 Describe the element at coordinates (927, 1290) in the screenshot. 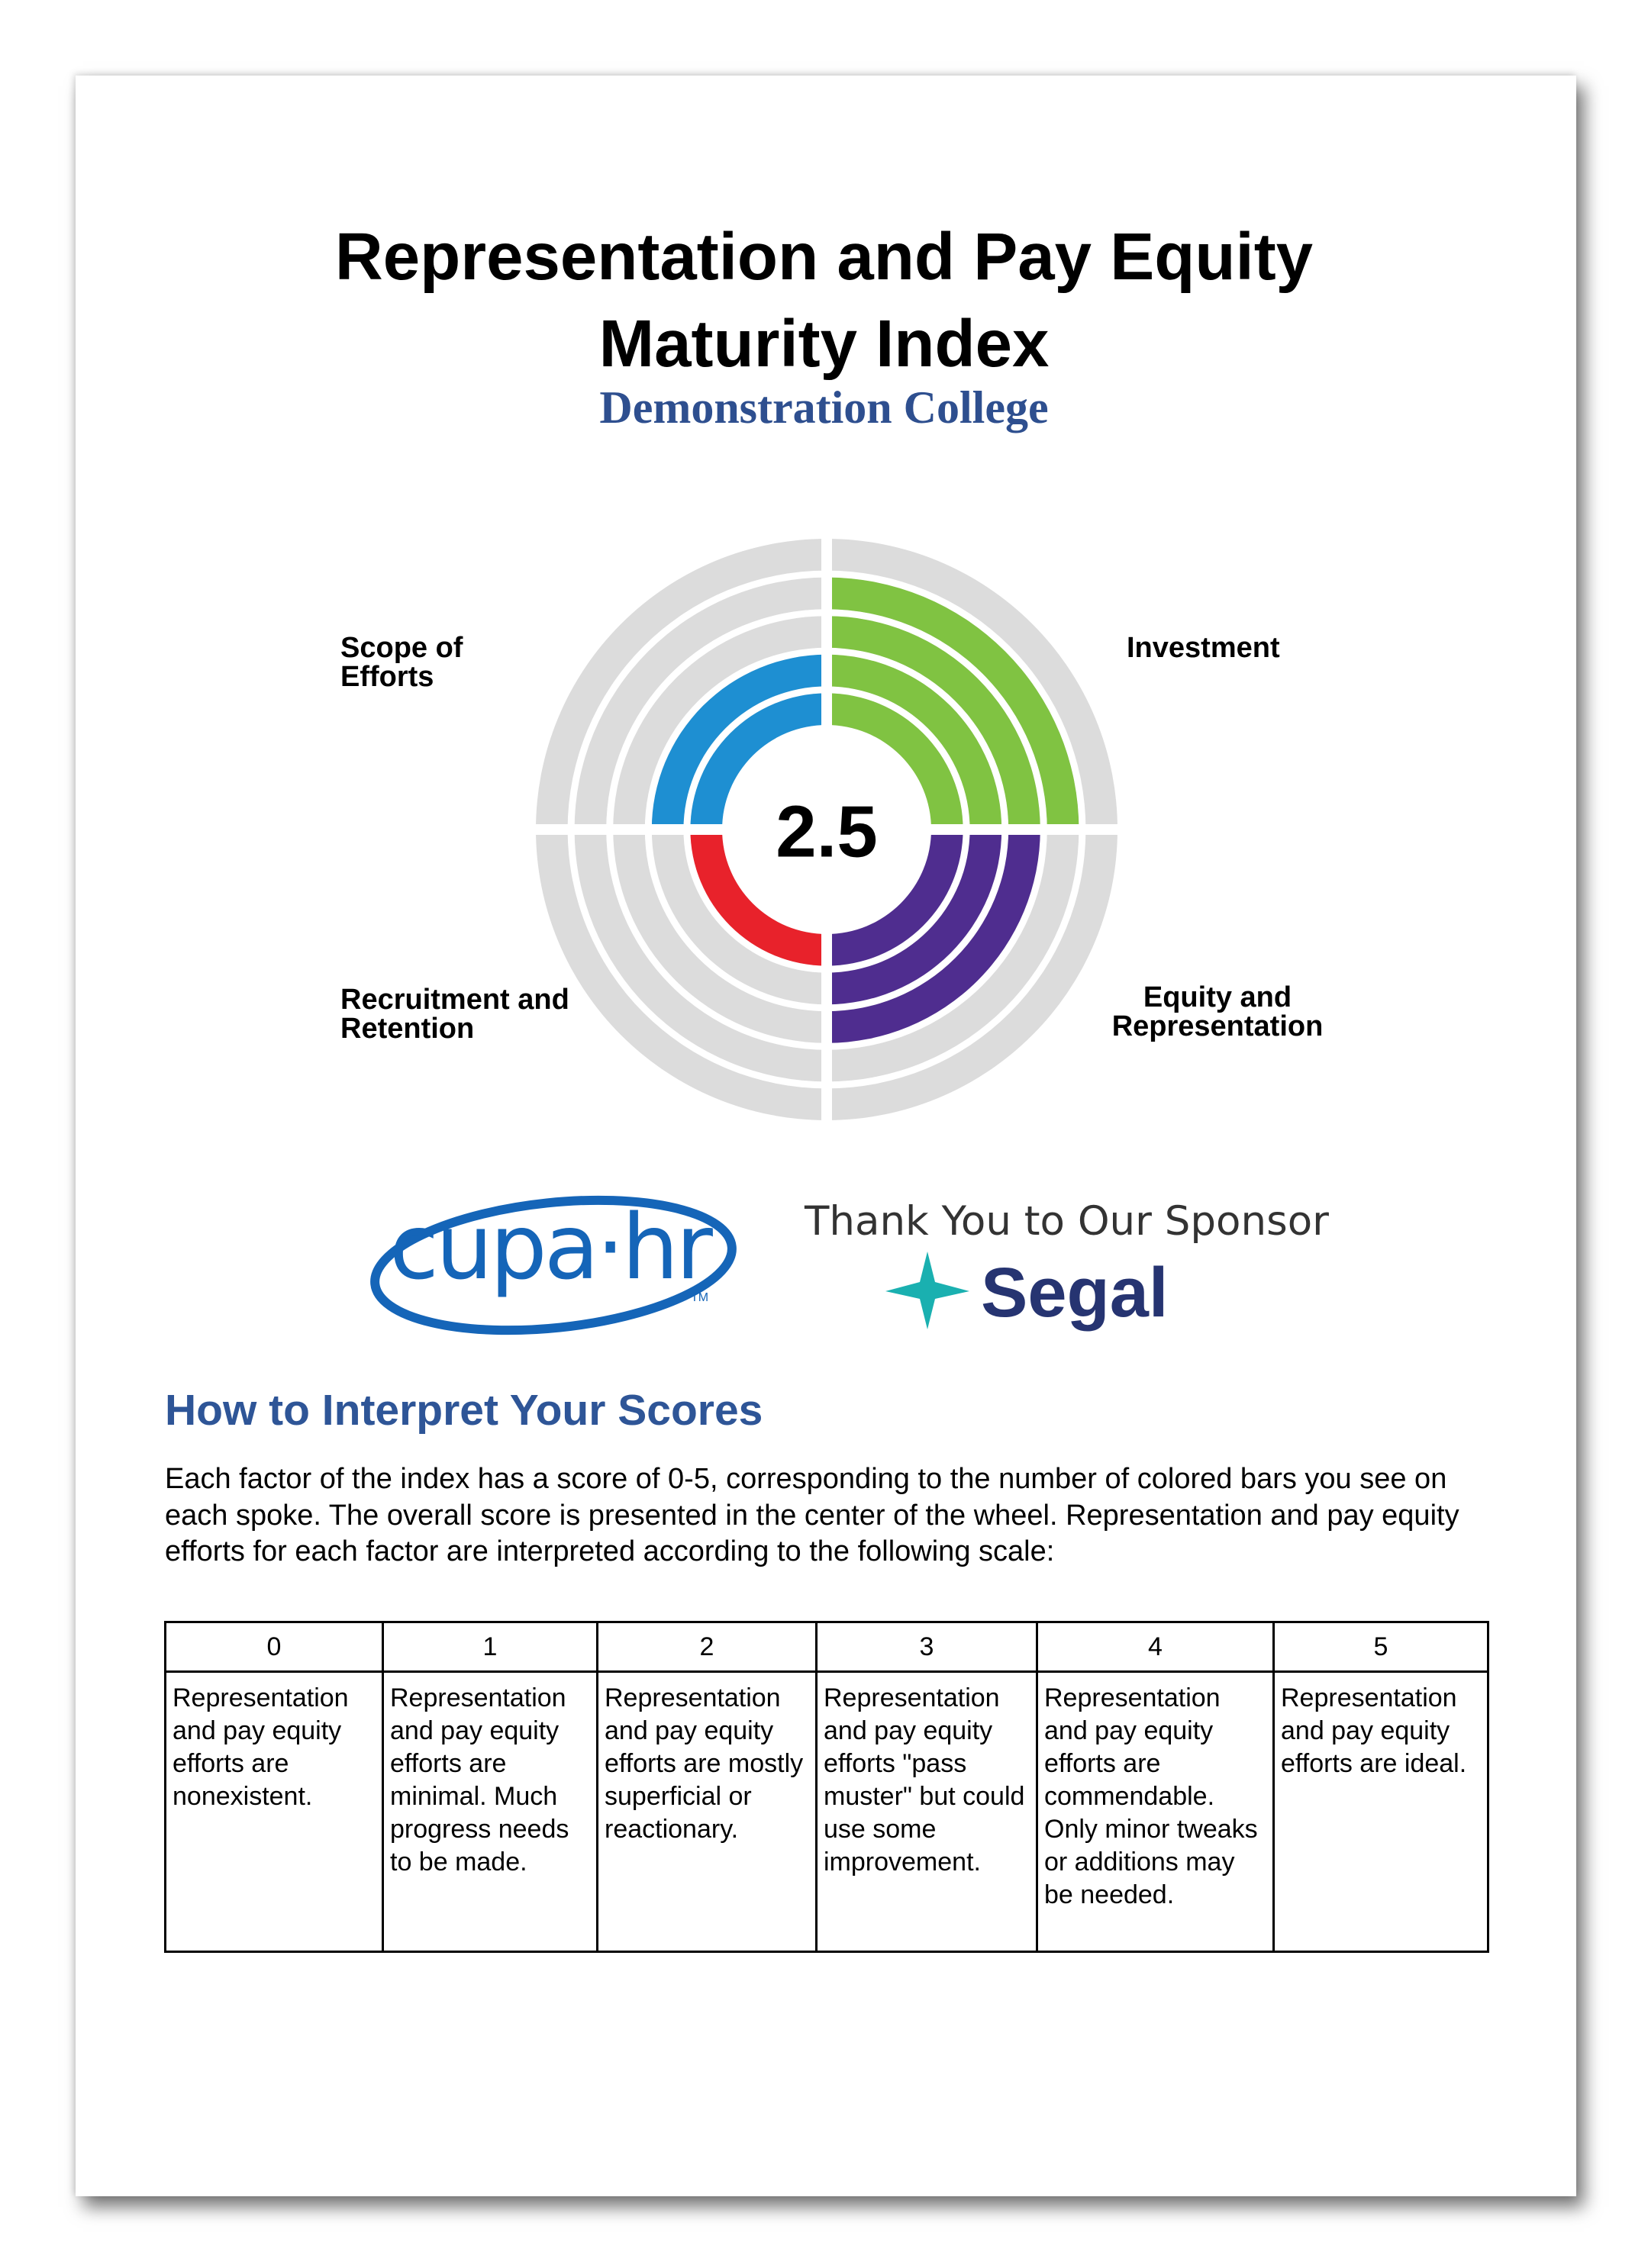

I see `segal-star` at that location.